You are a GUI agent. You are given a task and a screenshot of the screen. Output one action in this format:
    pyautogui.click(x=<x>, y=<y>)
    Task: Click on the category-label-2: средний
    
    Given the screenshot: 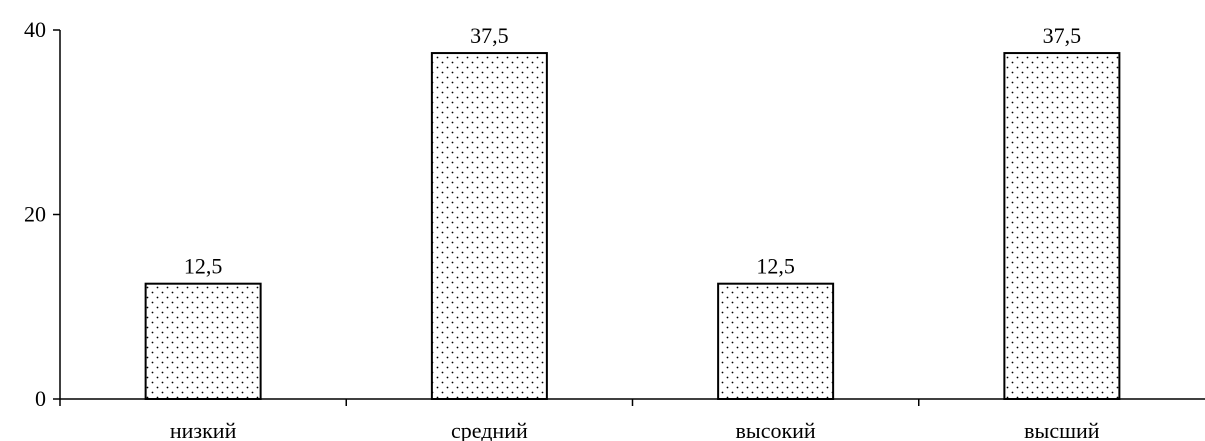 What is the action you would take?
    pyautogui.click(x=489, y=429)
    